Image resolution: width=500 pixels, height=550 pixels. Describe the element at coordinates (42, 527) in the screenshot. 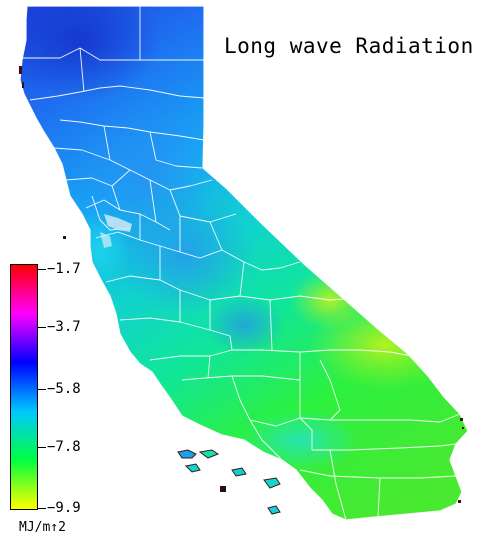

I see `units-label: MJ/m↑2` at that location.